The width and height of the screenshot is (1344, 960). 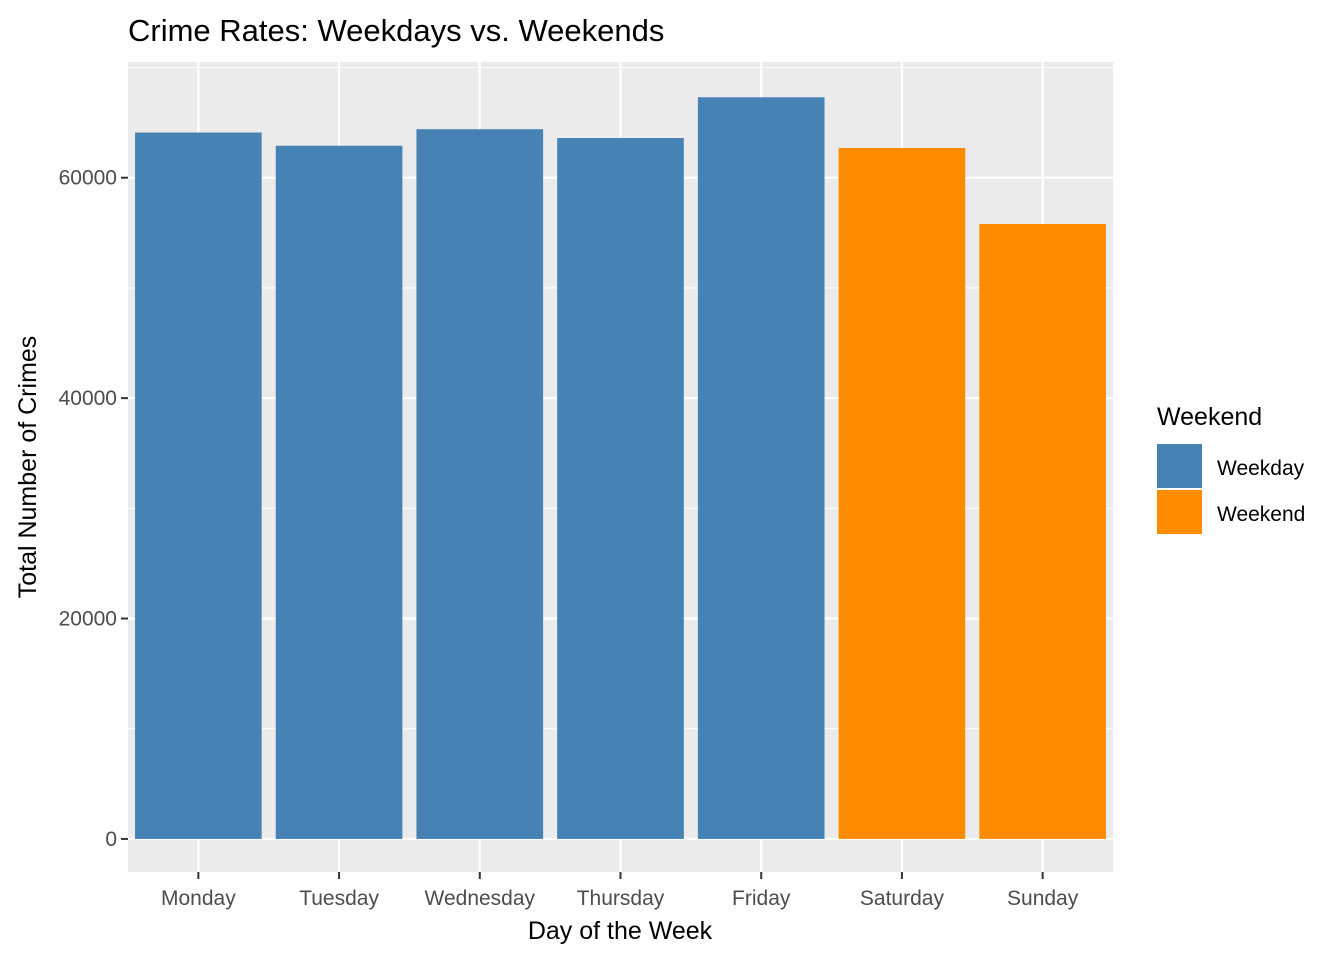 I want to click on x-tick-label-monday: Monday, so click(x=198, y=898).